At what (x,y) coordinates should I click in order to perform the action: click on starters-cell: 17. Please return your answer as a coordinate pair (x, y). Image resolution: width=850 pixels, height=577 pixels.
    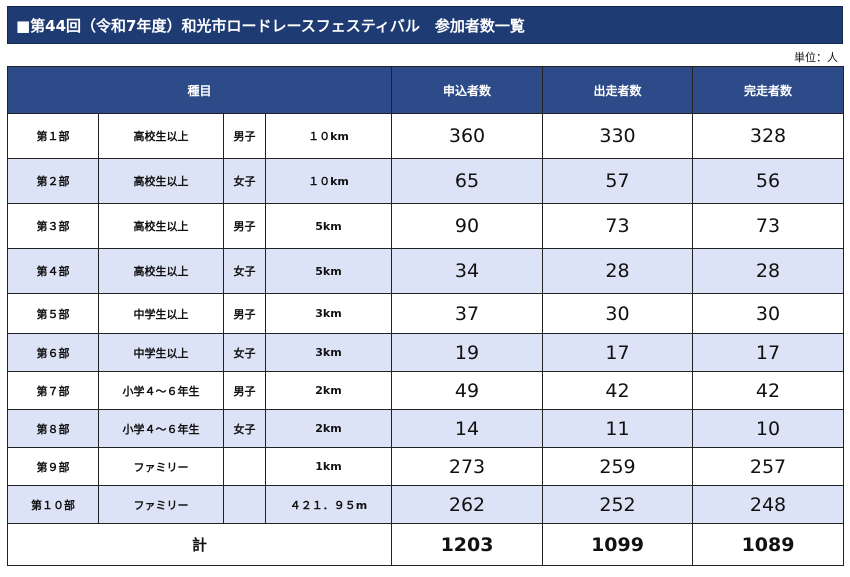
    Looking at the image, I should click on (618, 352).